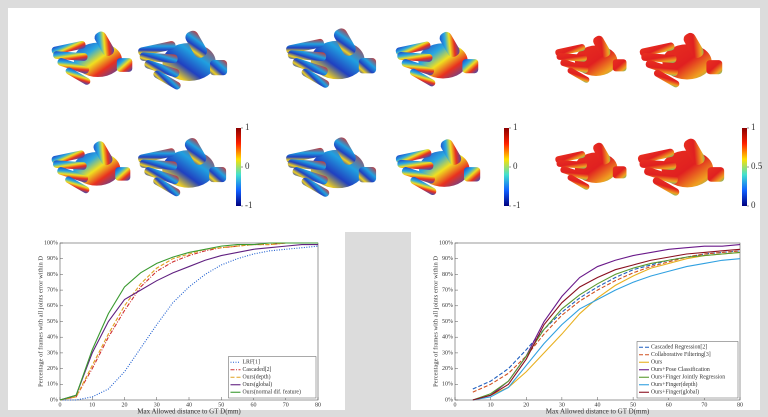  What do you see at coordinates (757, 166) in the screenshot?
I see `colorbar-label: 0.5` at bounding box center [757, 166].